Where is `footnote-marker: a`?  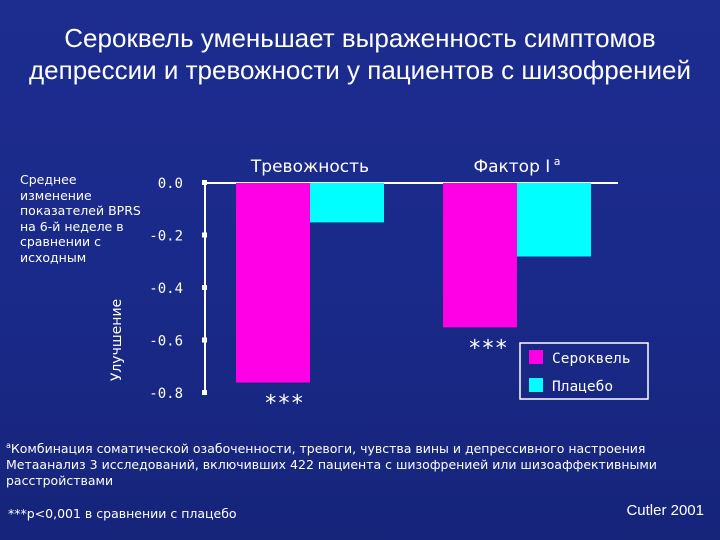 footnote-marker: a is located at coordinates (8, 445).